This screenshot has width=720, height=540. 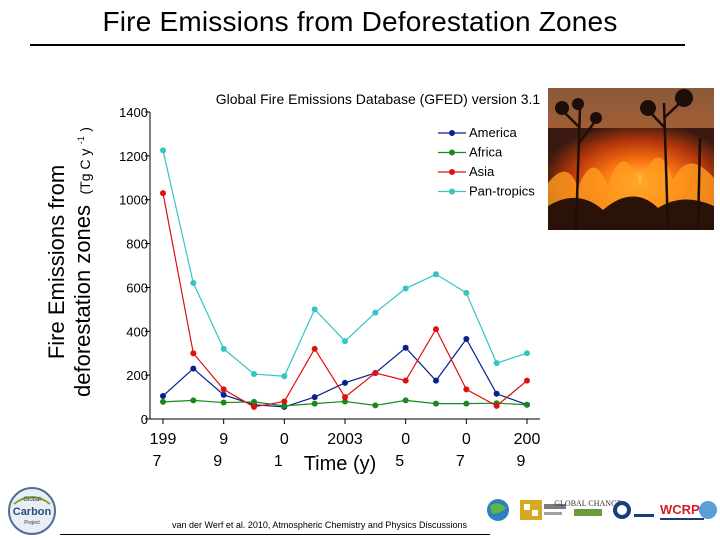 What do you see at coordinates (137, 287) in the screenshot?
I see `y-tick-label: 600` at bounding box center [137, 287].